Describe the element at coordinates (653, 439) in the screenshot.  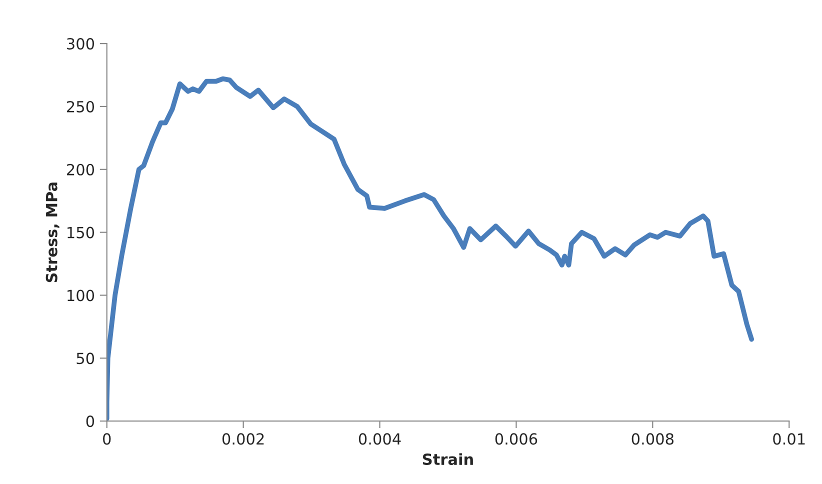
I see `x-tick-label: 0.008` at that location.